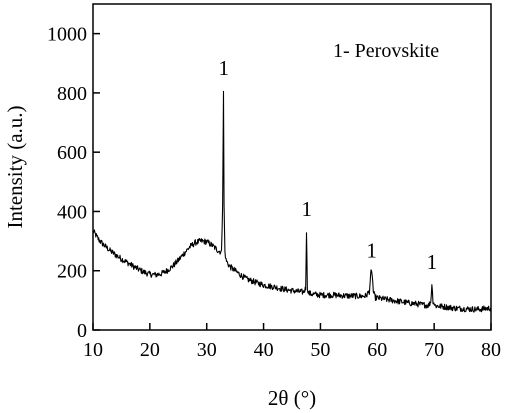 The height and width of the screenshot is (413, 505). I want to click on x-tick-label: 20, so click(150, 350).